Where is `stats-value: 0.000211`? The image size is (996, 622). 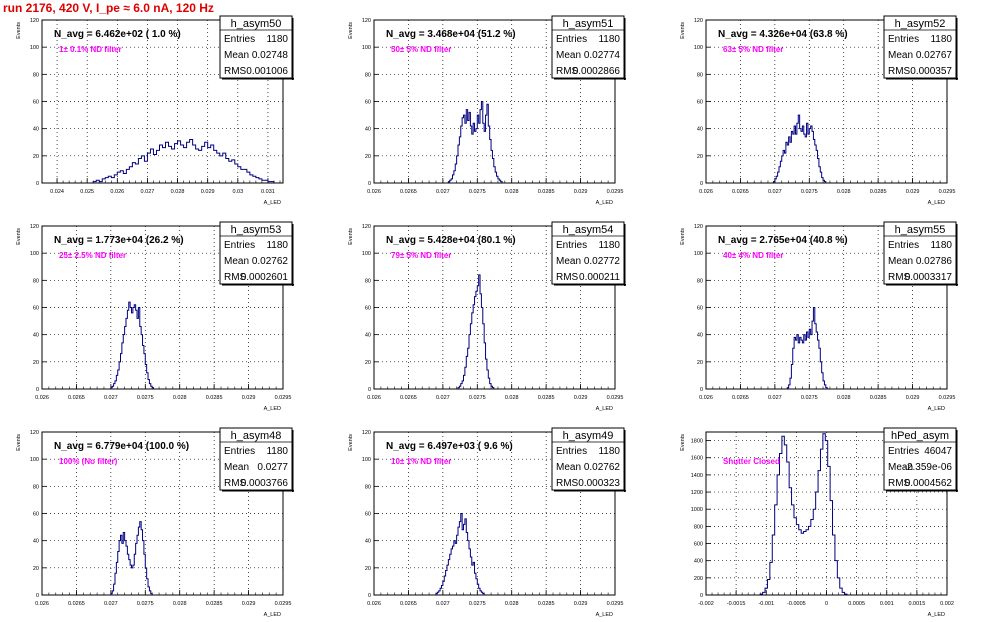
stats-value: 0.000211 is located at coordinates (599, 277).